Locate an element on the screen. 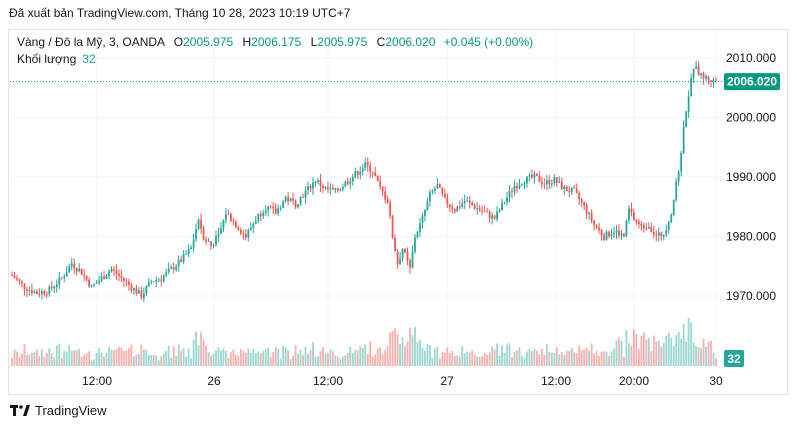 This screenshot has height=429, width=797. y-tick-label: 1980.000 is located at coordinates (751, 237).